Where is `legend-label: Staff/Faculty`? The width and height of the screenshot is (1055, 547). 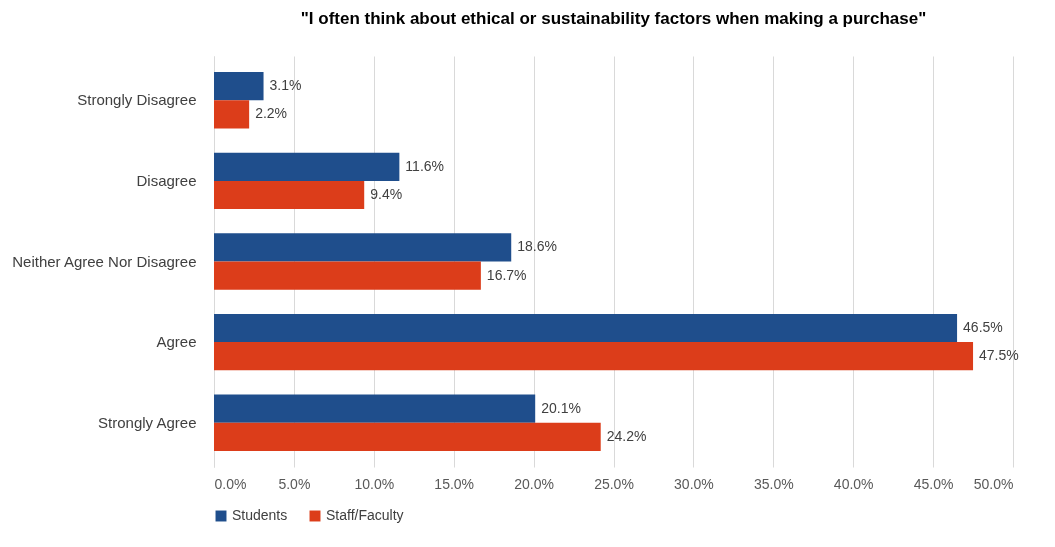 legend-label: Staff/Faculty is located at coordinates (365, 515).